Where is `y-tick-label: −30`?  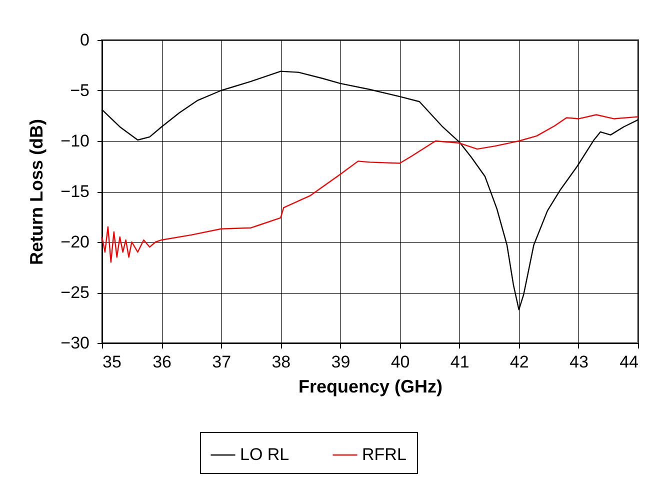
y-tick-label: −30 is located at coordinates (75, 343).